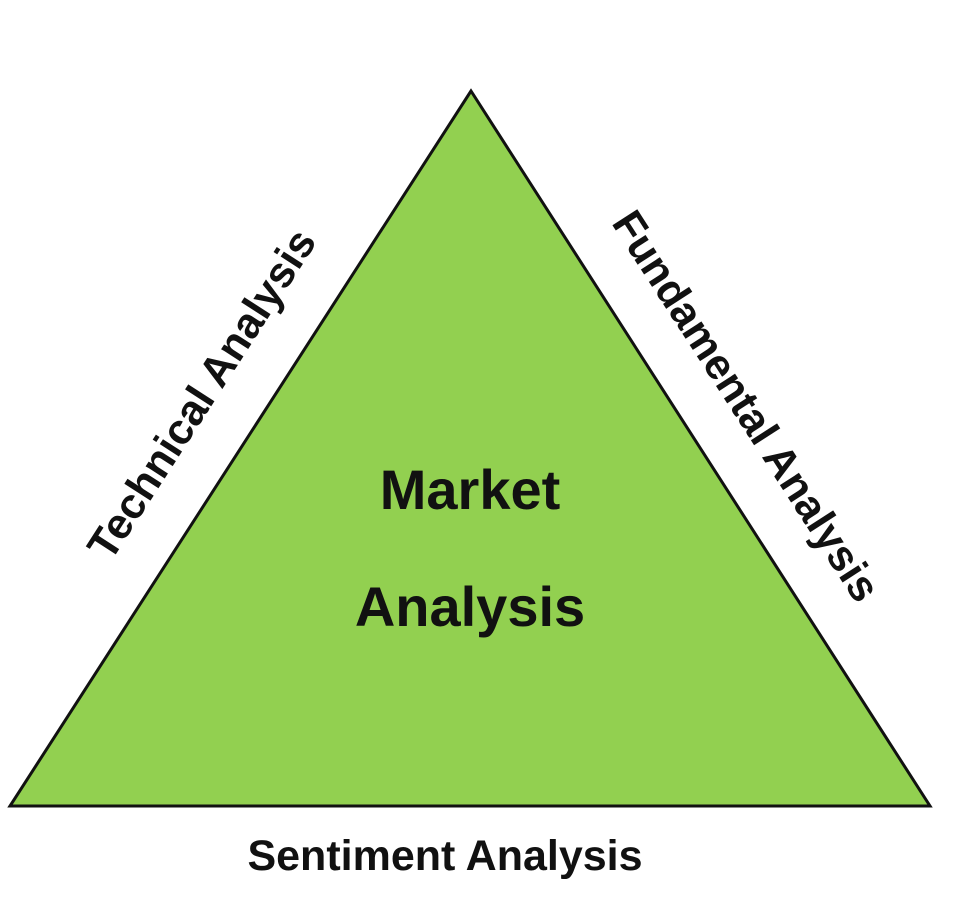 The width and height of the screenshot is (955, 916). What do you see at coordinates (470, 606) in the screenshot?
I see `center-label-line2: Analysis` at bounding box center [470, 606].